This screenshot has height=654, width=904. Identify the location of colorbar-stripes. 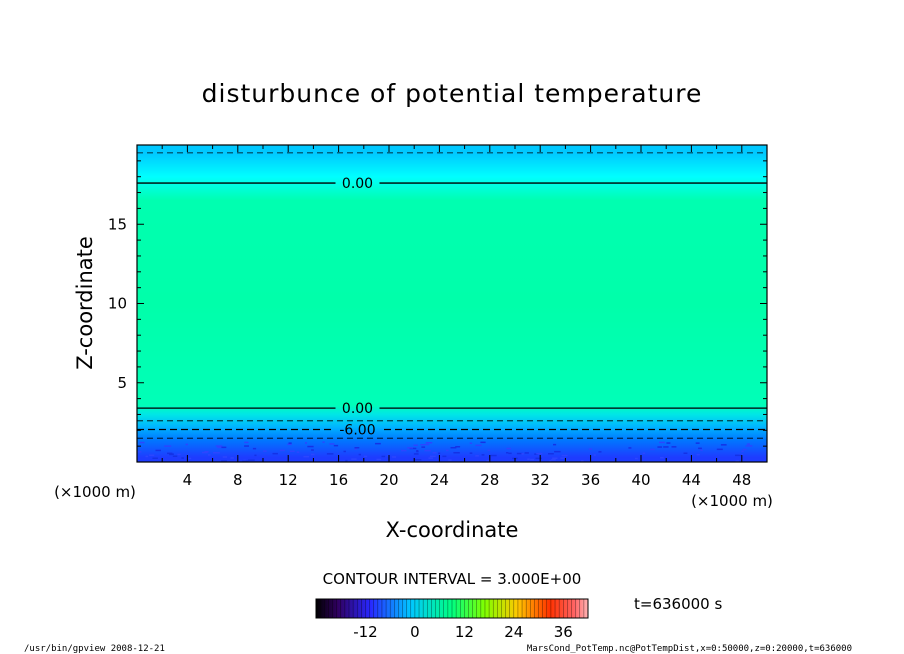
(452, 608).